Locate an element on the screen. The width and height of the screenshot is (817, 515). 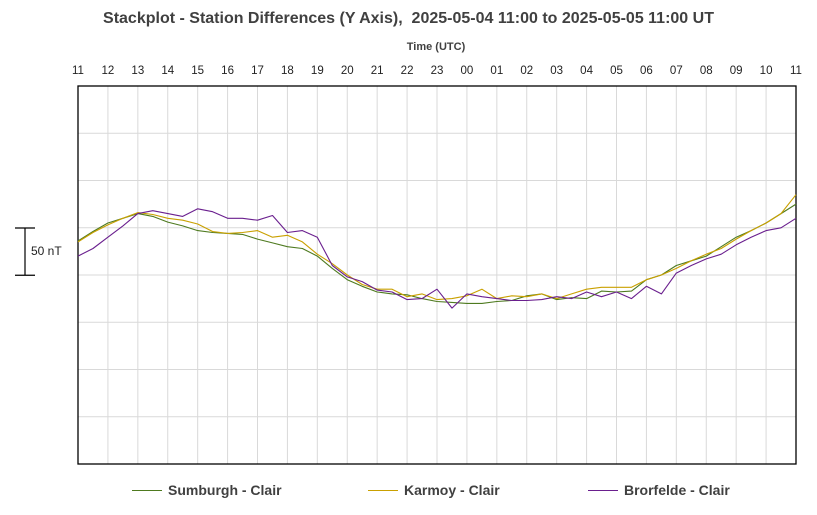
x-tick-label: 12 is located at coordinates (108, 71).